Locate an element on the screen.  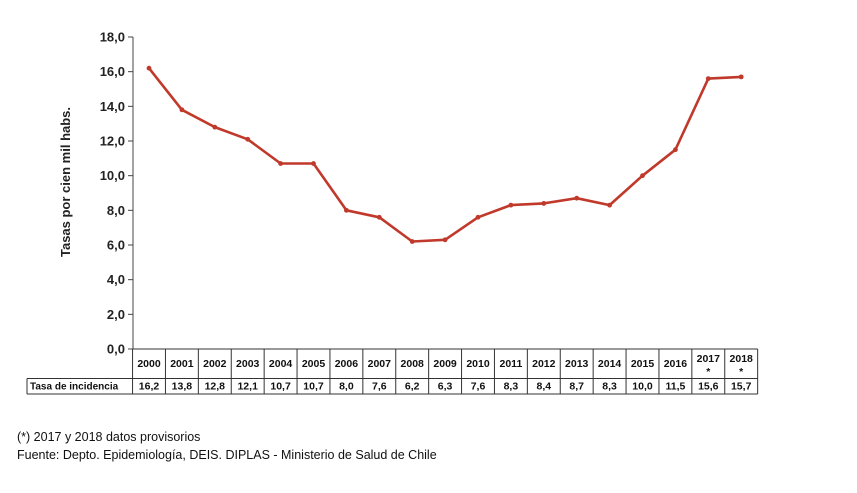
x-category-label: 2000 is located at coordinates (149, 364).